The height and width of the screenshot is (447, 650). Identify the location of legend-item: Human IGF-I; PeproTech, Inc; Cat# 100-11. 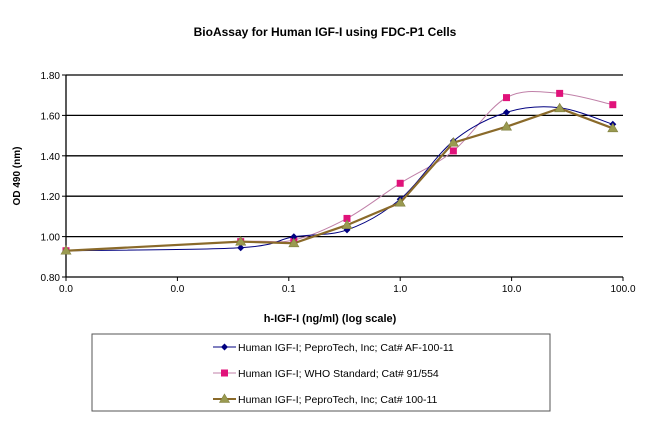
(325, 399).